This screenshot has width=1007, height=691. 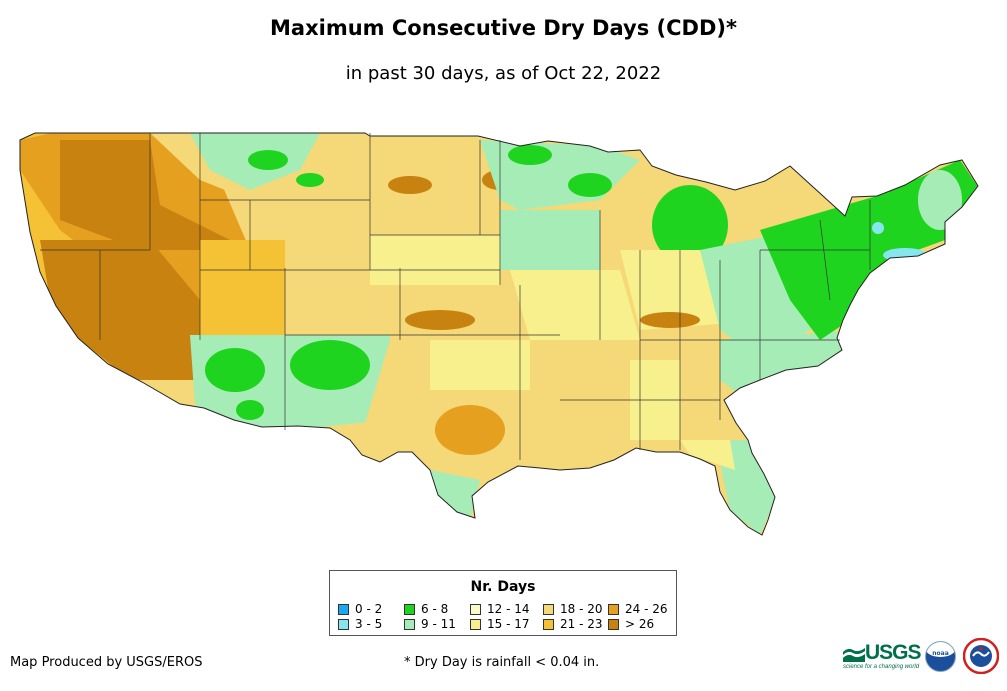 I want to click on dry-day-footnote: * Dry Day is rainfall < 0.04 in., so click(x=502, y=662).